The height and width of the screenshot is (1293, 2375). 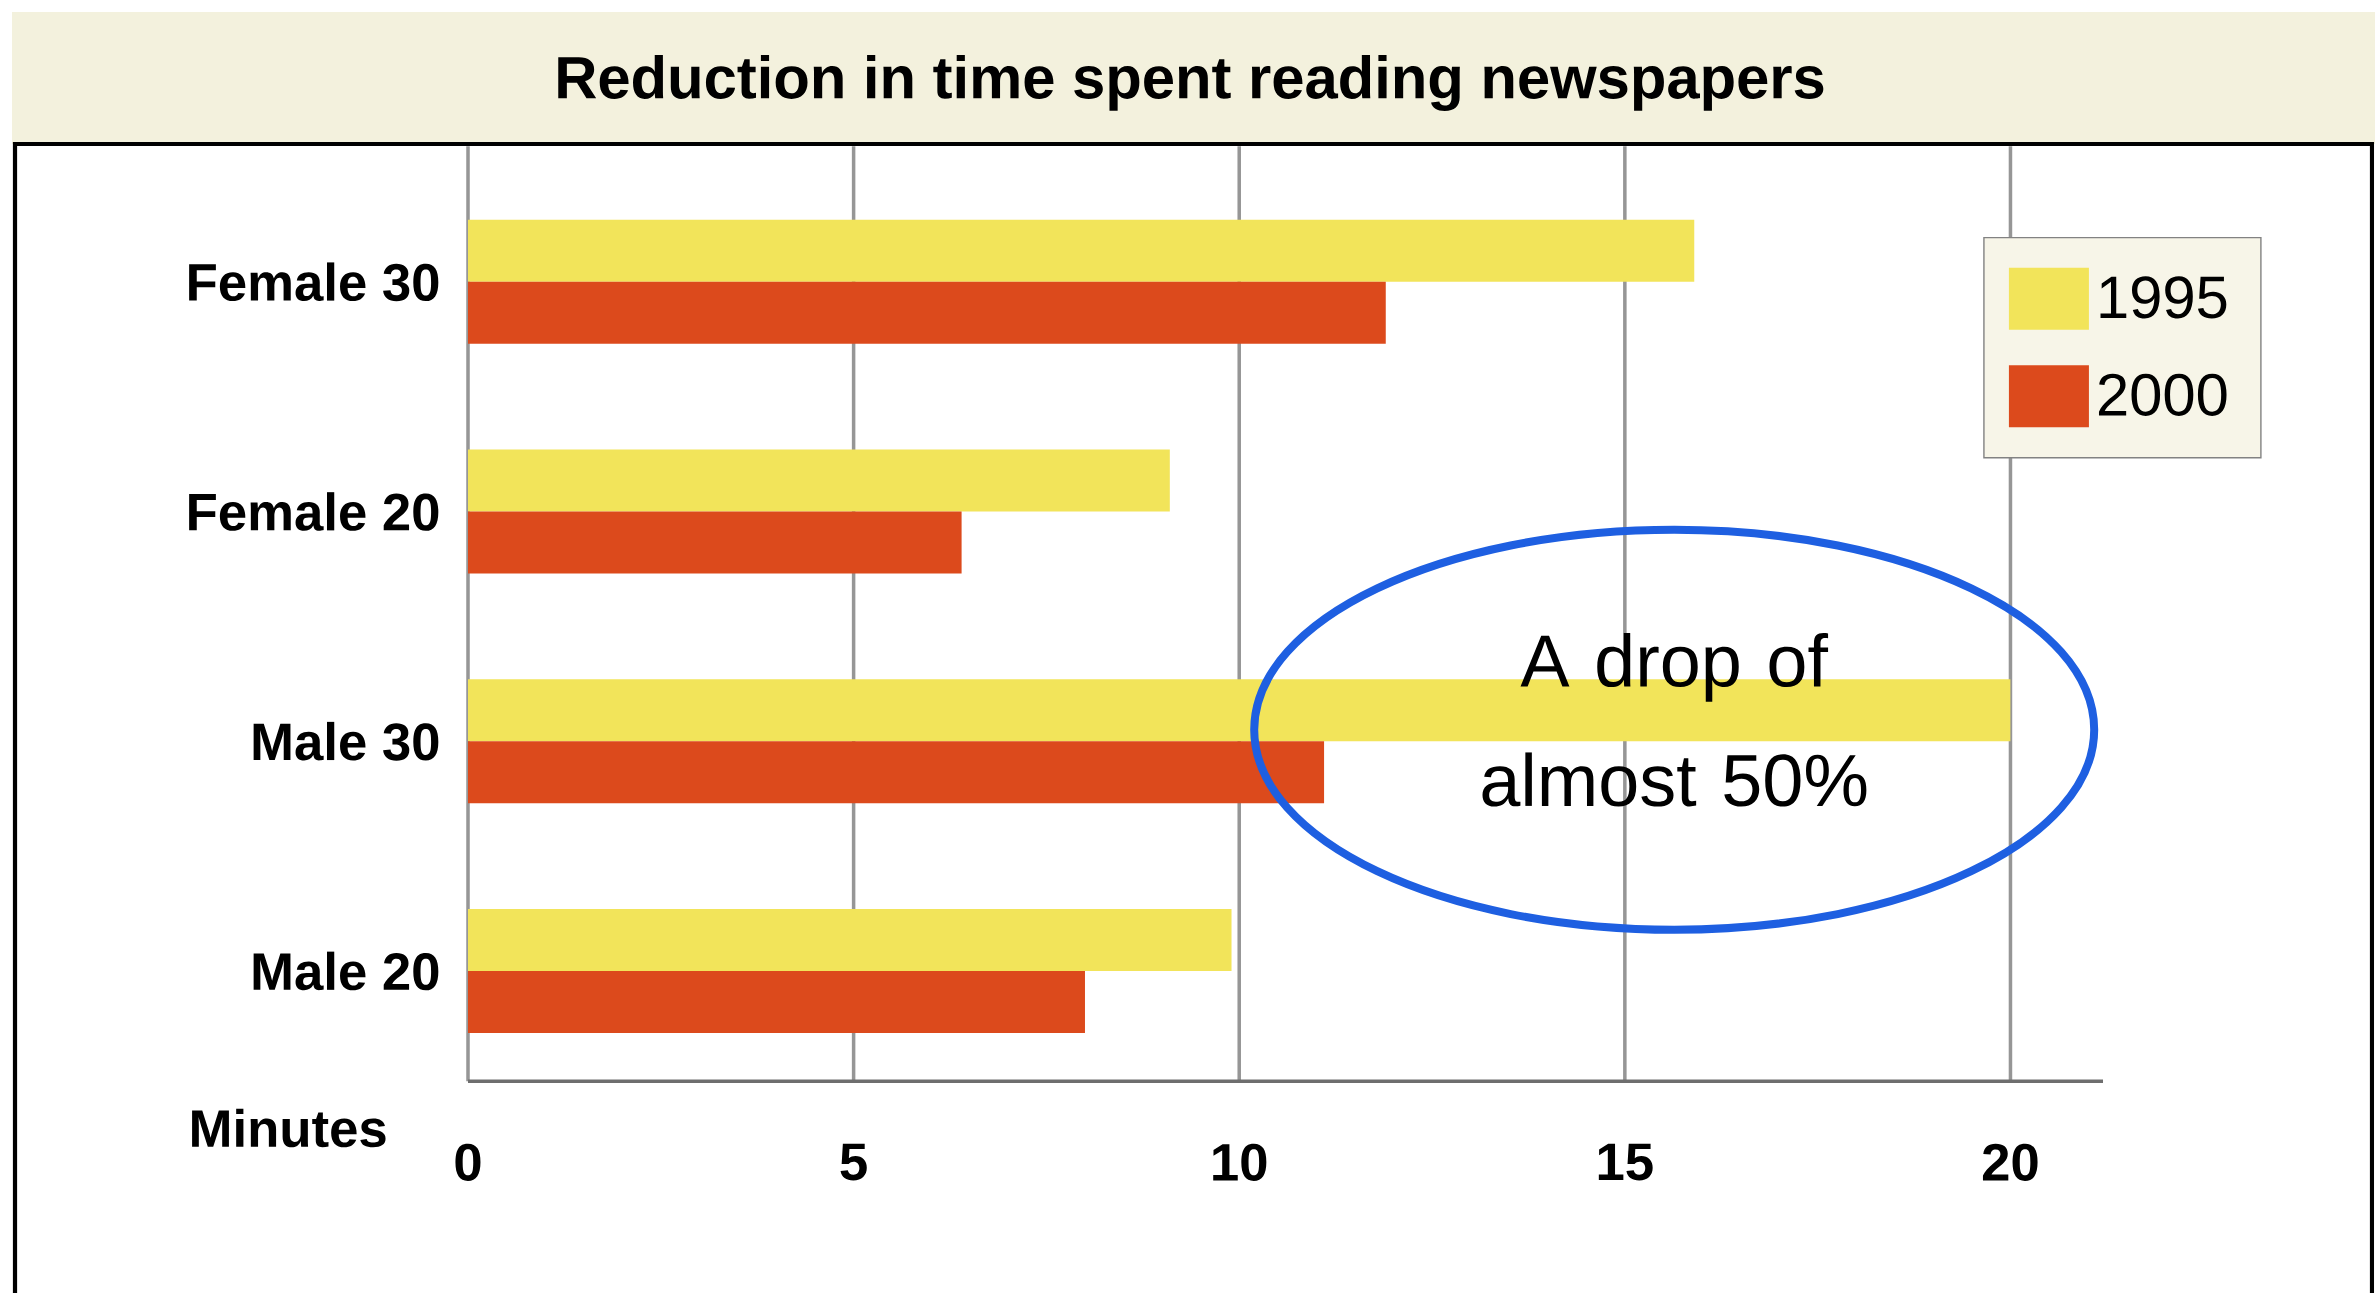 What do you see at coordinates (314, 511) in the screenshot?
I see `y-tick-label: Female 20` at bounding box center [314, 511].